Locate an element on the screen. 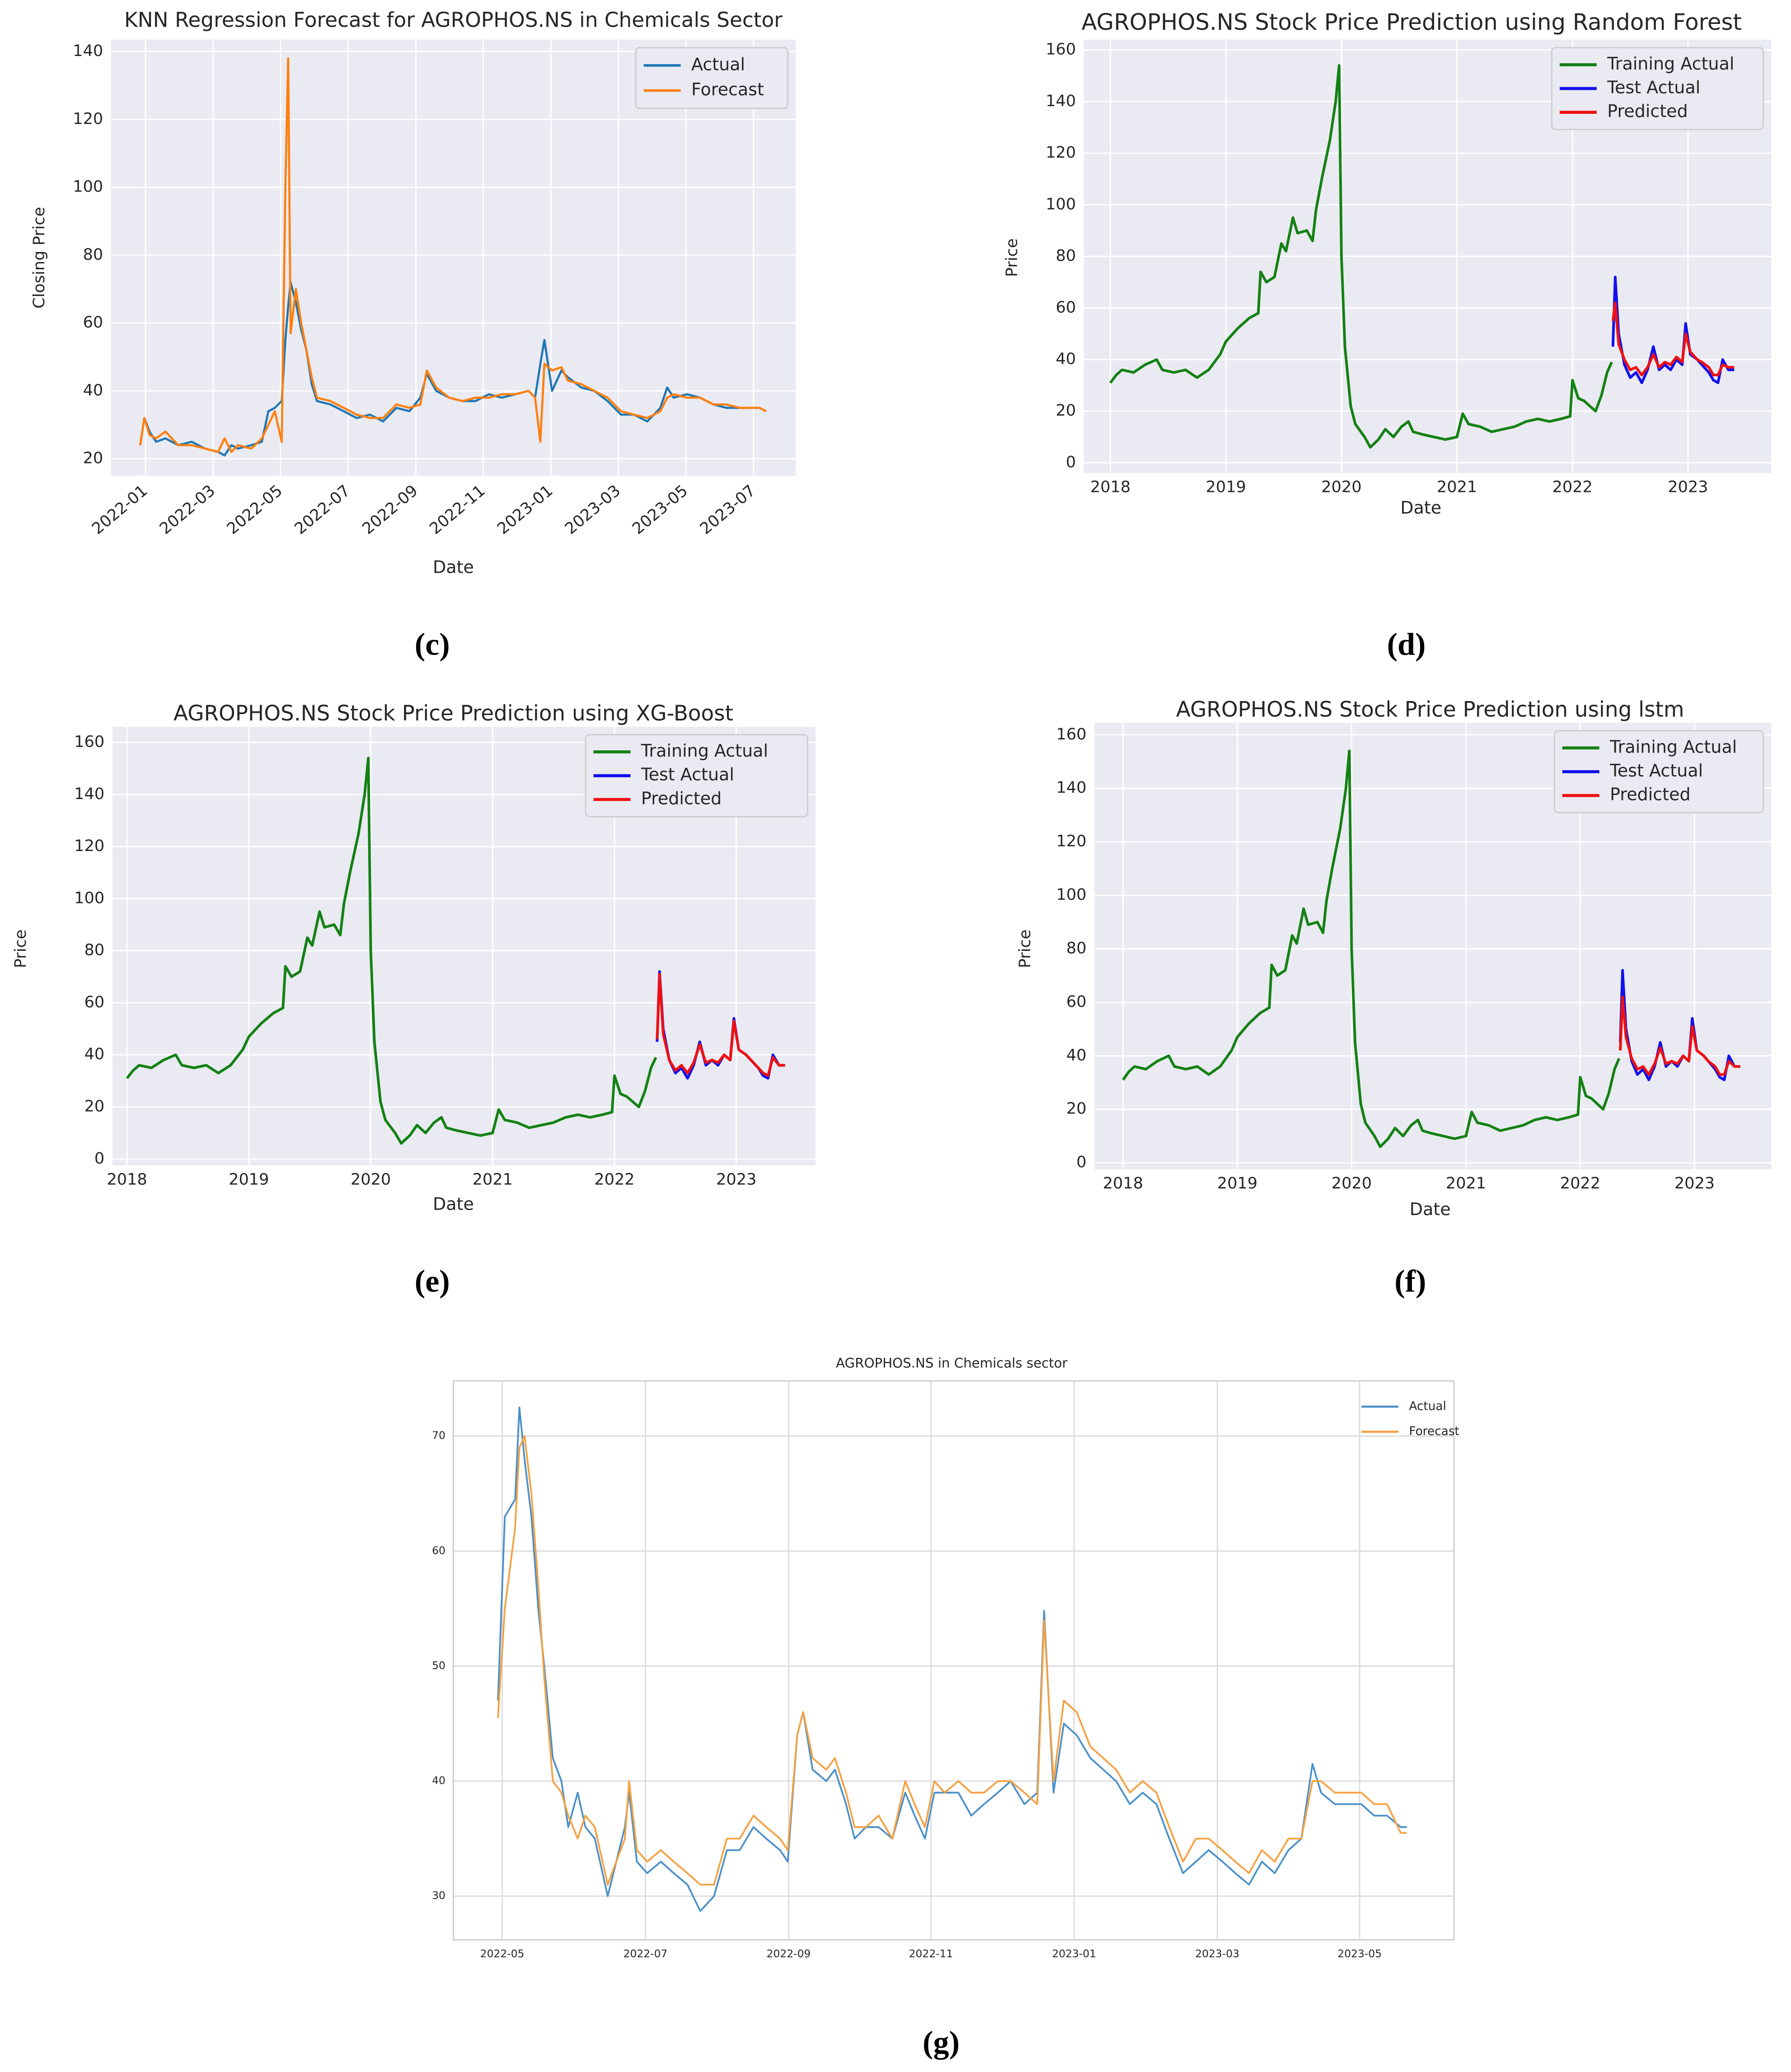 Image resolution: width=1791 pixels, height=2072 pixels. caption: (c) is located at coordinates (432, 644).